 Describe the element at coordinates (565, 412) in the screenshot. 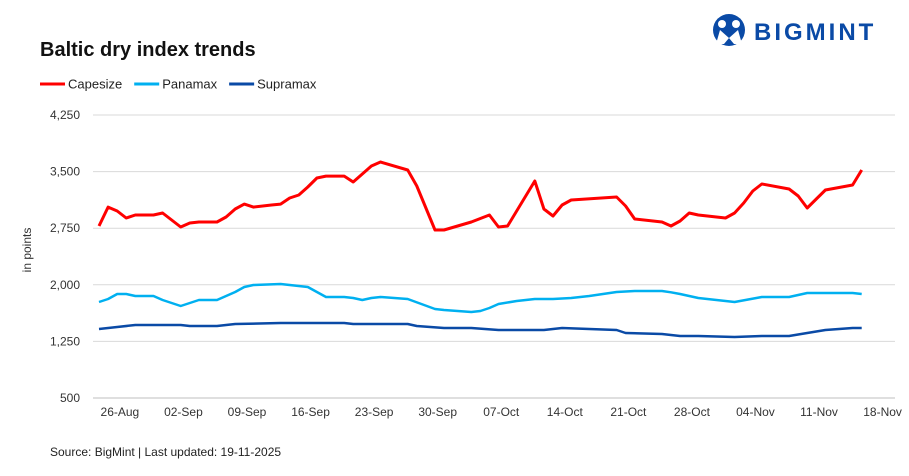

I see `x-tick-label: 14-Oct` at that location.